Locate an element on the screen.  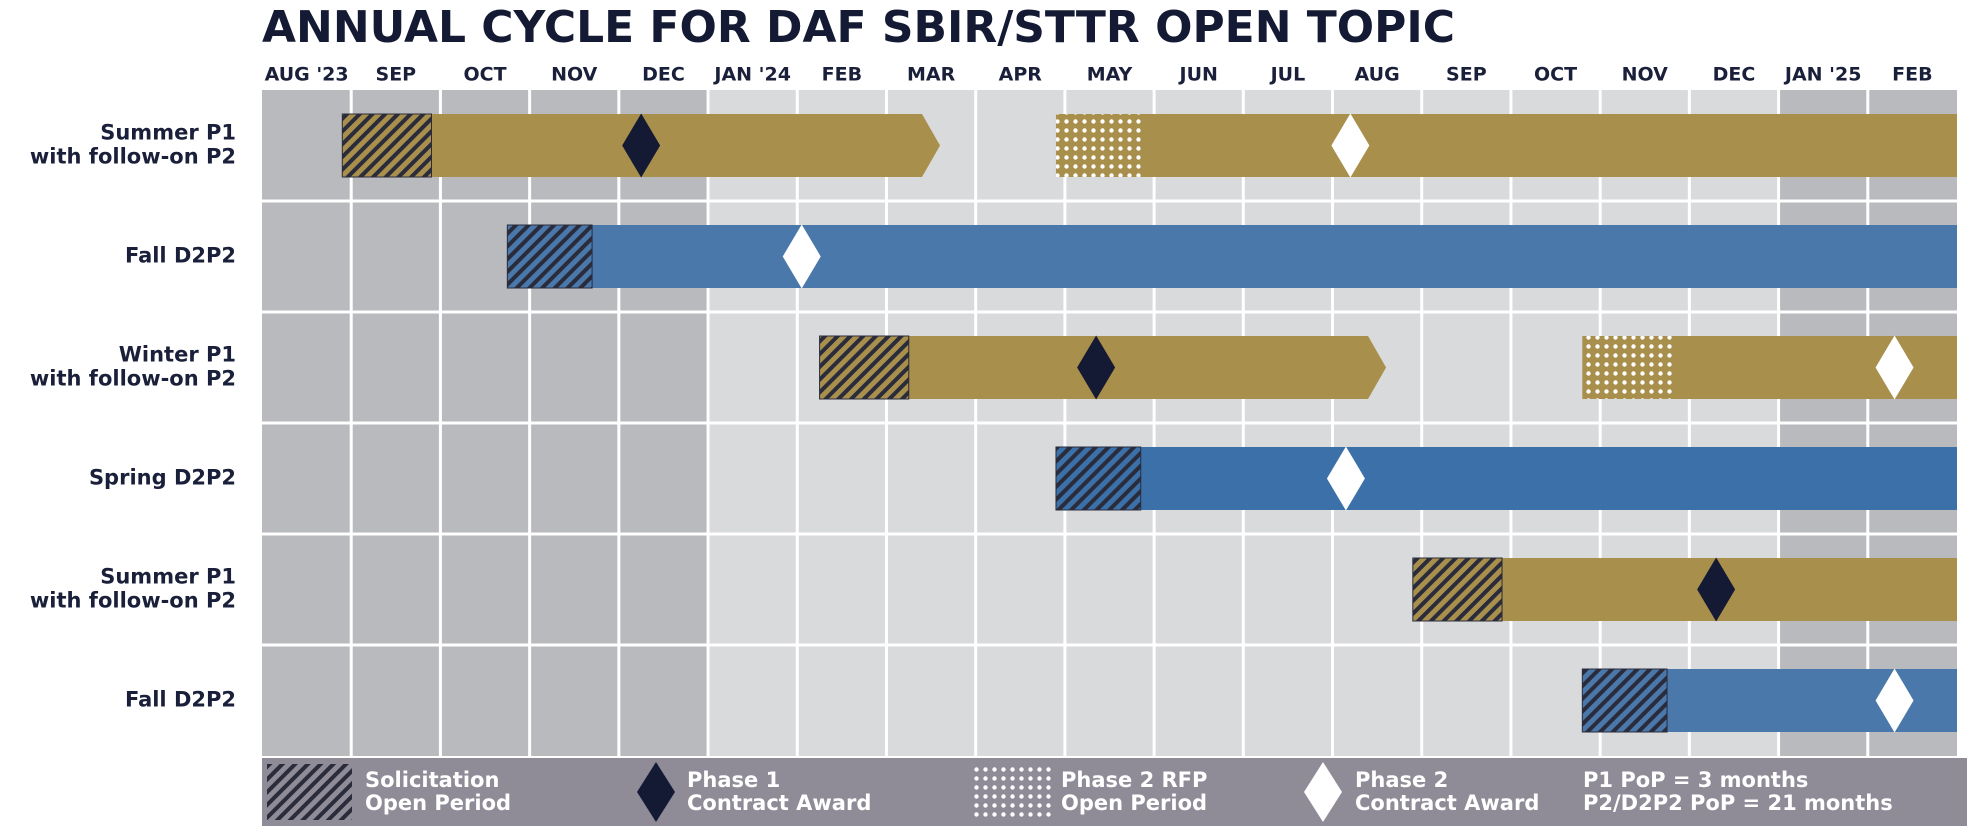
legend-dots-icon is located at coordinates (1010, 792).